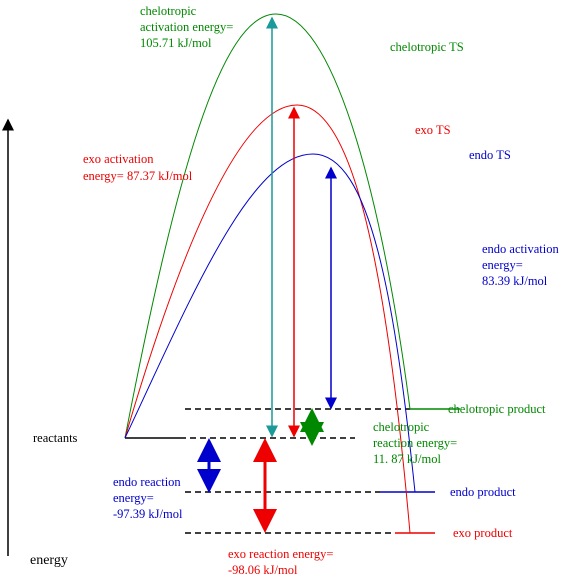  Describe the element at coordinates (407, 459) in the screenshot. I see `label: 11. 87 kJ/mol` at that location.